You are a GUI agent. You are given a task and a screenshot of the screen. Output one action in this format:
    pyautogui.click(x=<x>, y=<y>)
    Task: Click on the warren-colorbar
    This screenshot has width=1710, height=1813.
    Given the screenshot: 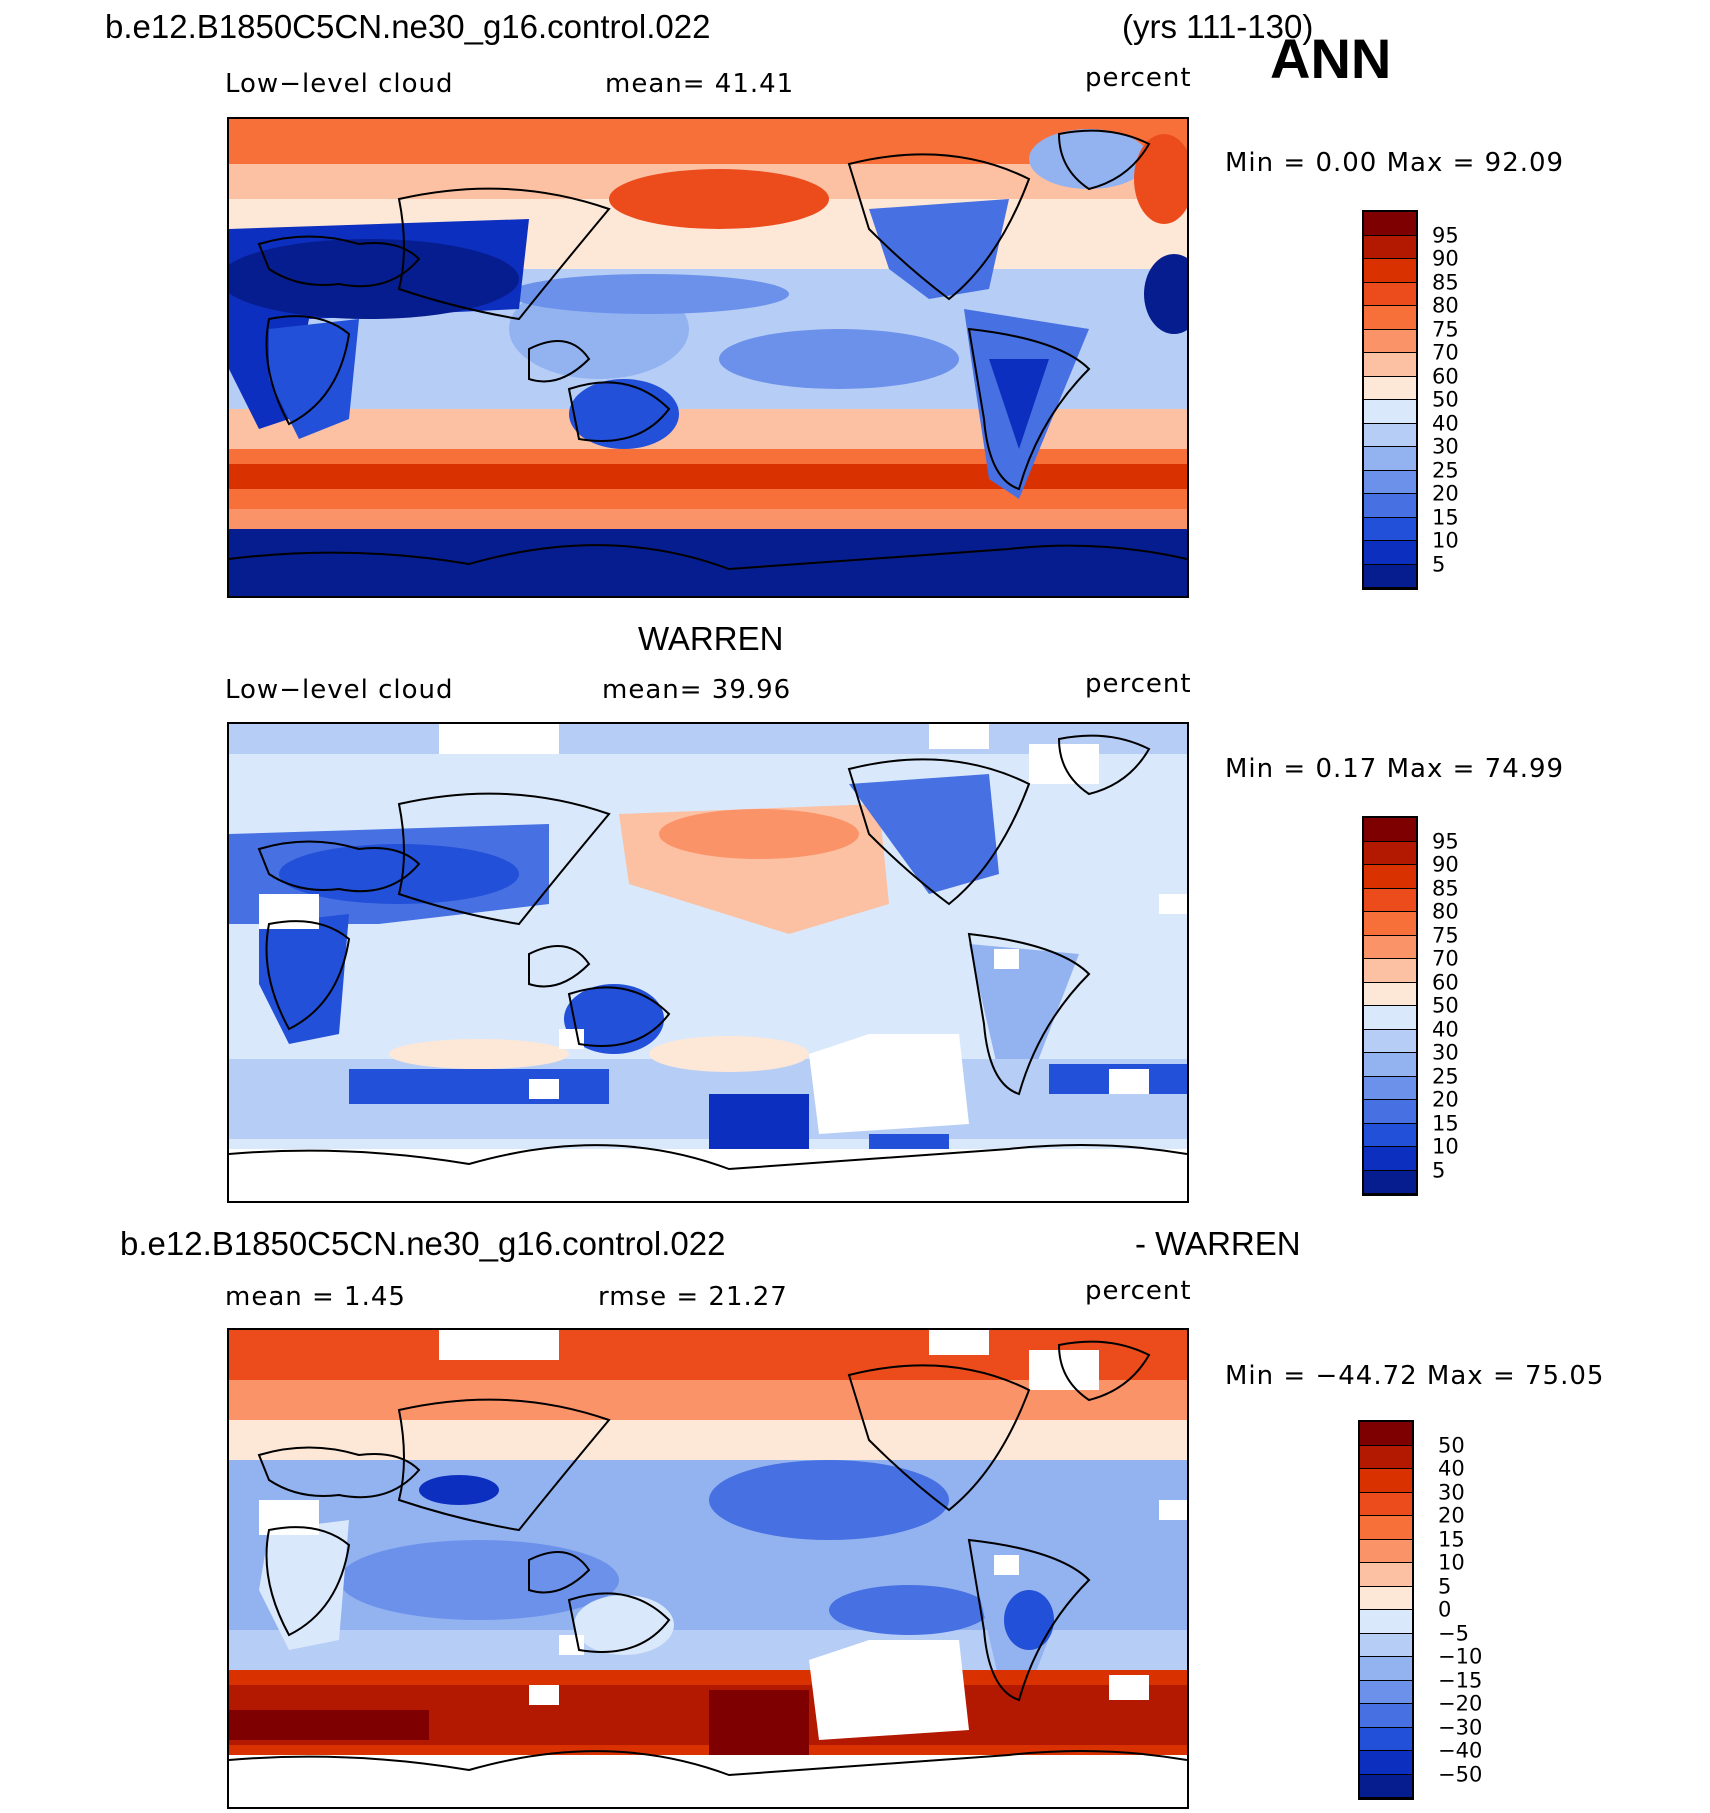 What is the action you would take?
    pyautogui.click(x=1390, y=1006)
    